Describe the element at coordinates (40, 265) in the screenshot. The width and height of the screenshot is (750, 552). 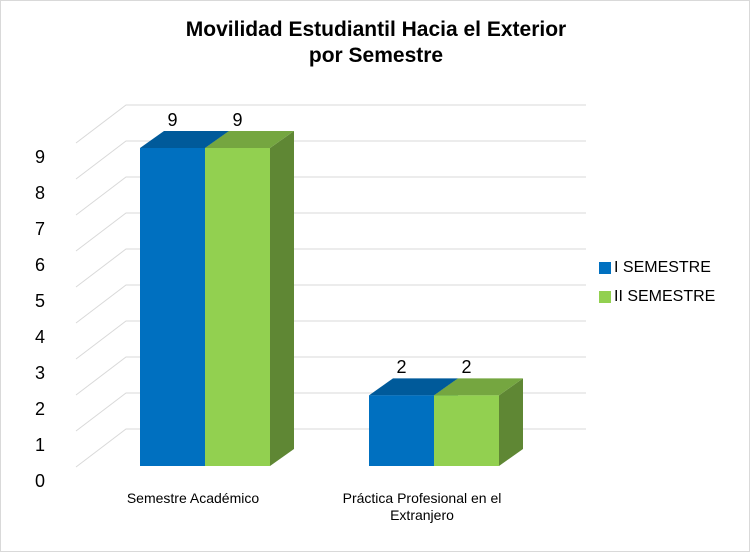
I see `y-tick-label: 6` at that location.